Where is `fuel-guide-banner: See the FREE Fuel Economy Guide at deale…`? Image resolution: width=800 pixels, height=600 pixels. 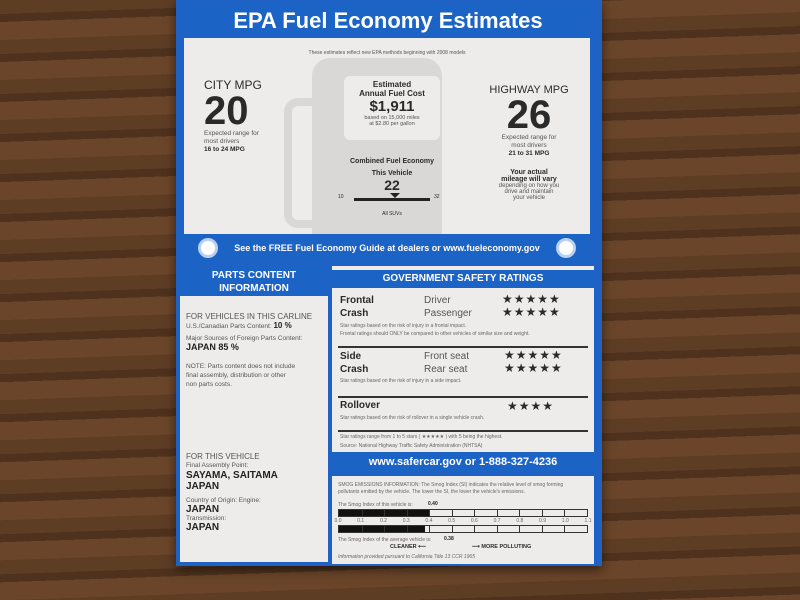 fuel-guide-banner: See the FREE Fuel Economy Guide at deale… is located at coordinates (387, 248).